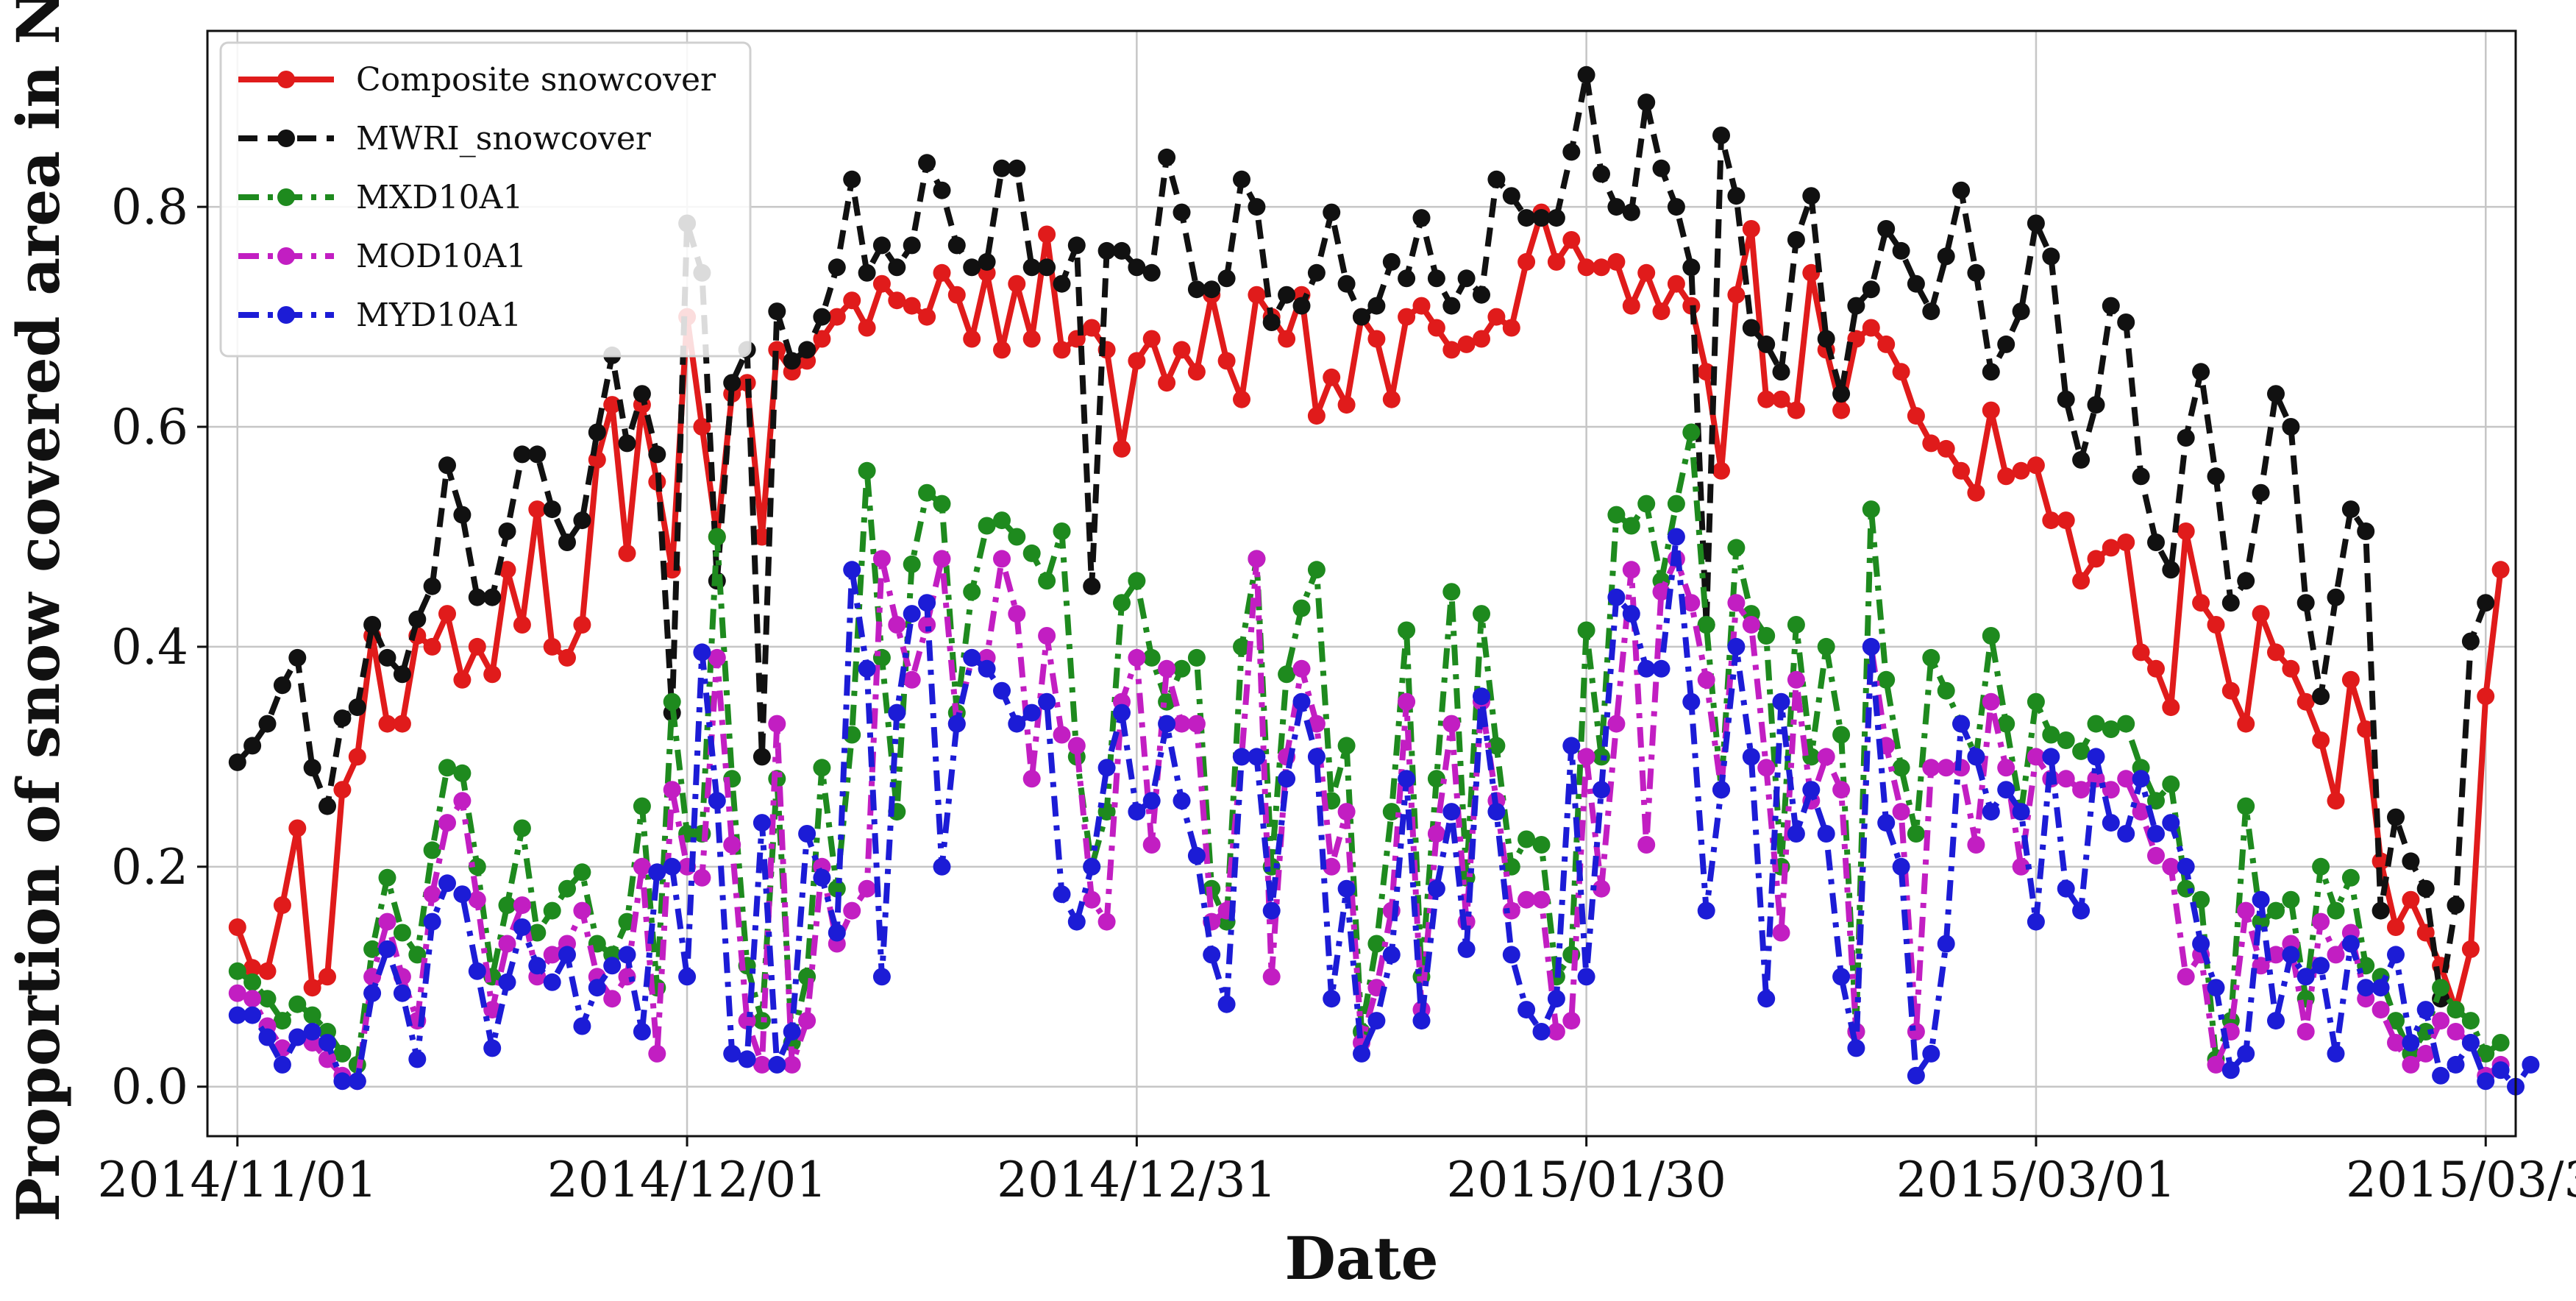 This screenshot has width=2576, height=1301. What do you see at coordinates (1586, 1180) in the screenshot?
I see `x-tick-label: 2015/01/30` at bounding box center [1586, 1180].